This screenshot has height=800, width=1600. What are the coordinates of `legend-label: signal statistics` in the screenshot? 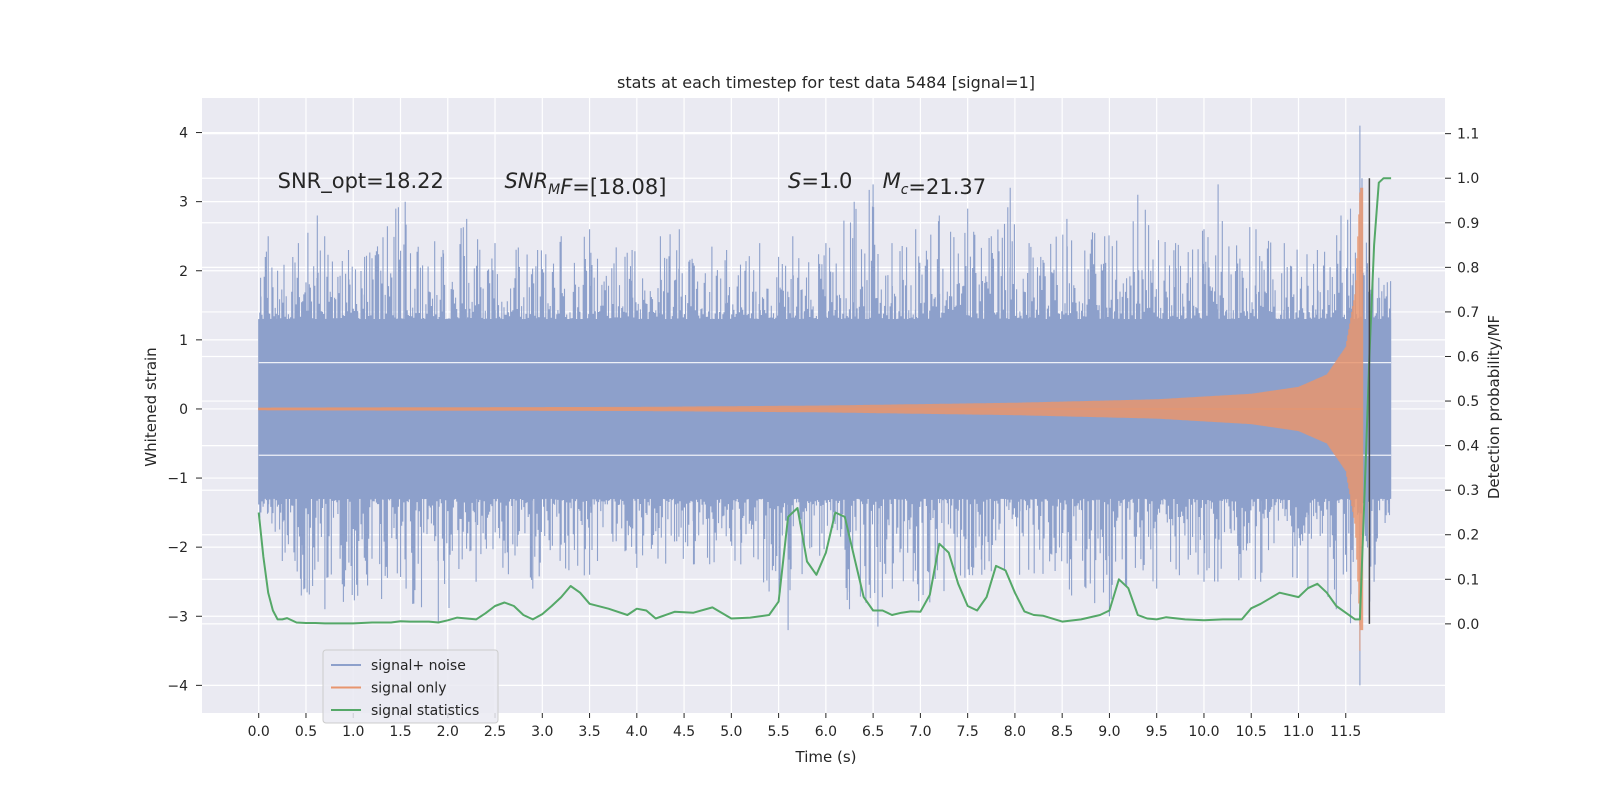 It's located at (425, 711).